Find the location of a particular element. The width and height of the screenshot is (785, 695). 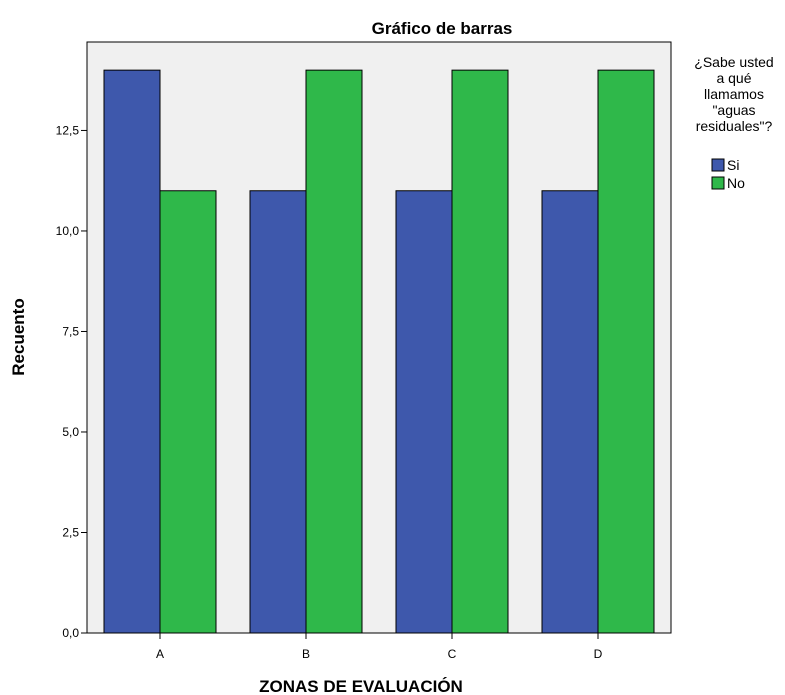

bar-no-b is located at coordinates (334, 351).